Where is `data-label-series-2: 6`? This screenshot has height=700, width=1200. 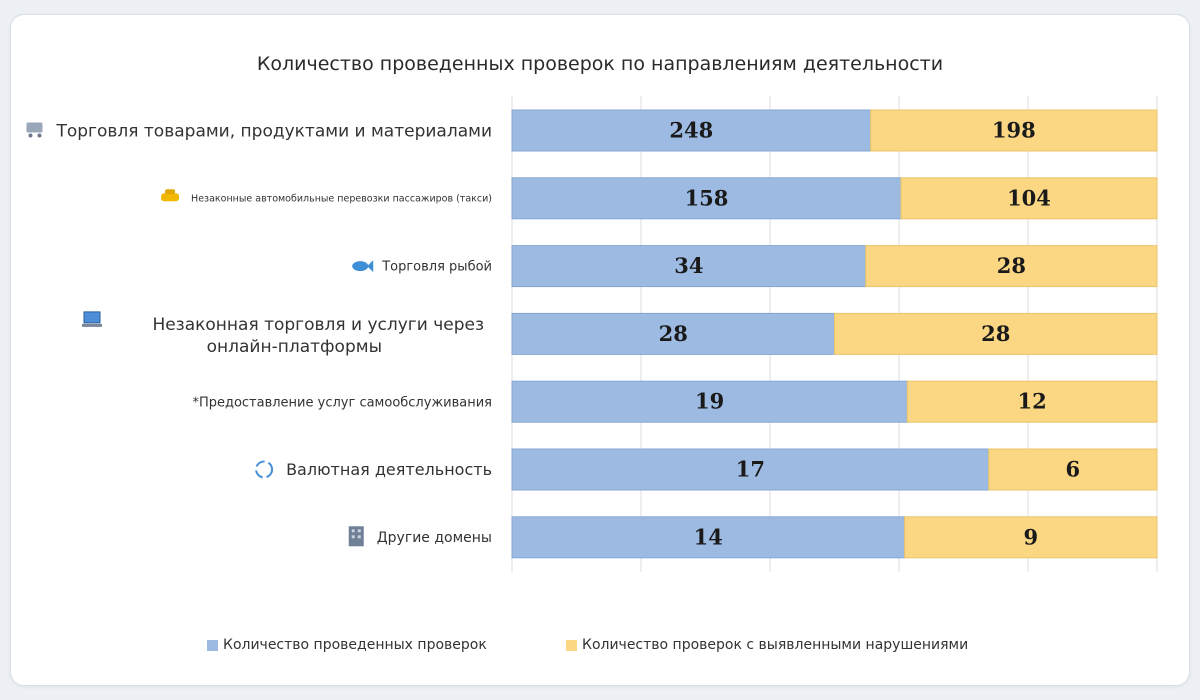 data-label-series-2: 6 is located at coordinates (1073, 469).